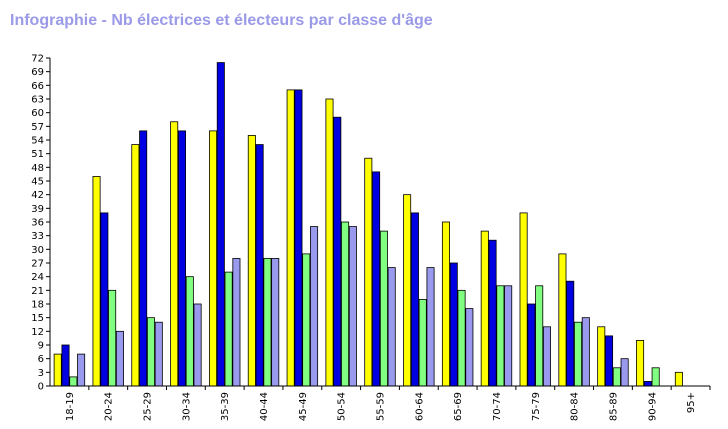  I want to click on x-tick-label: 55-59, so click(381, 406).